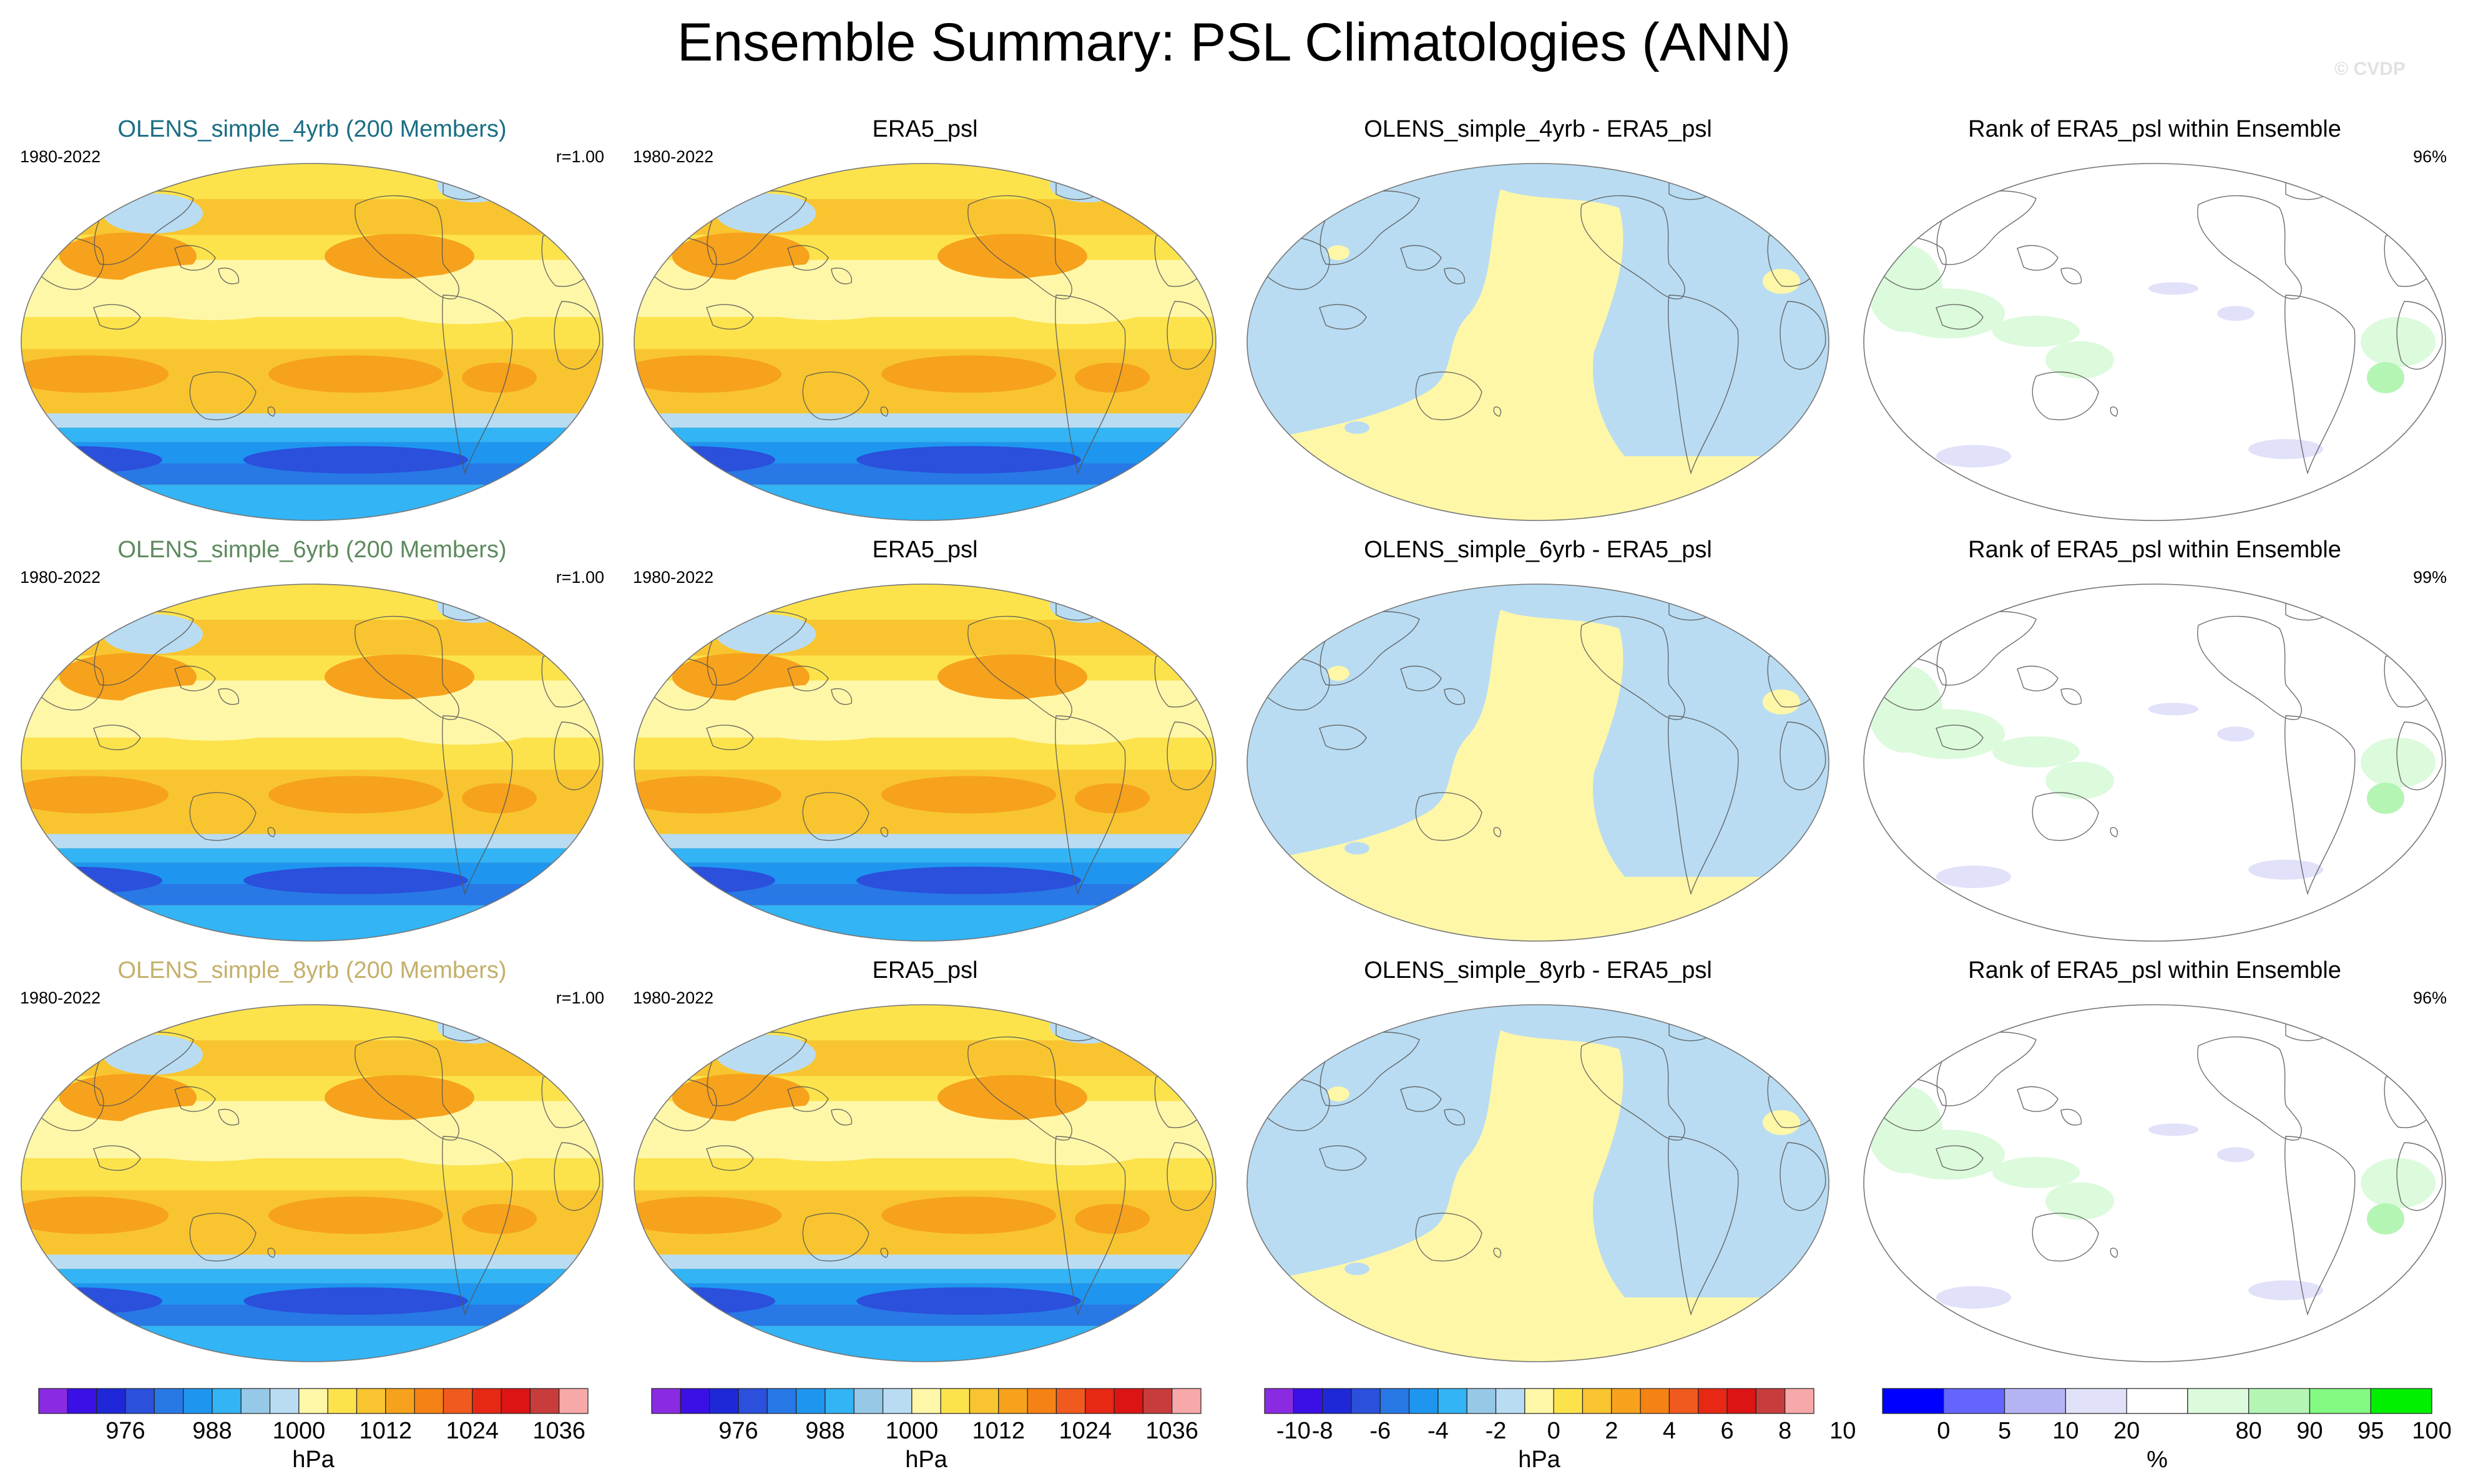  I want to click on colorbar-psl-ensemble: 976 988 1000 1012 1024 1036 hPa, so click(313, 1435).